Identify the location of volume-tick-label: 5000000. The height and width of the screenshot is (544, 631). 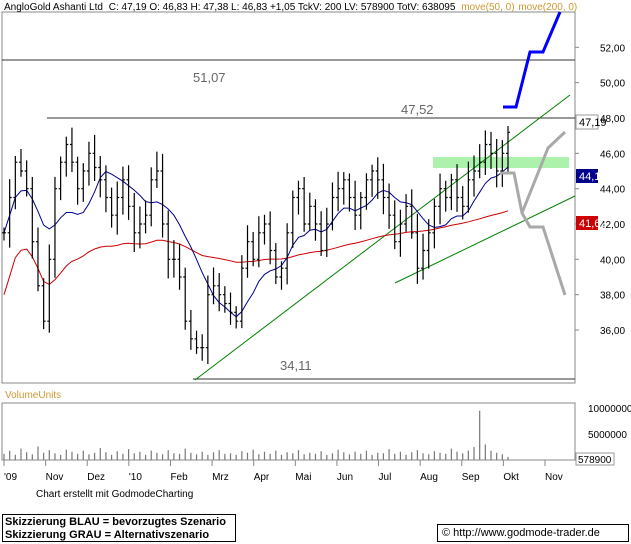
(607, 435).